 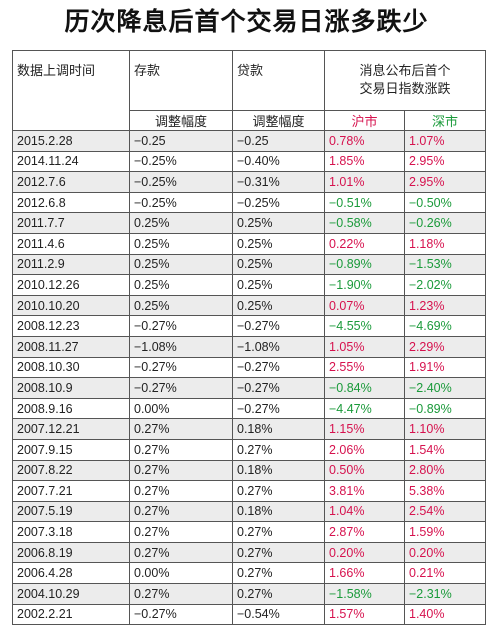 What do you see at coordinates (364, 182) in the screenshot?
I see `row-shanghai-change: 1.01%` at bounding box center [364, 182].